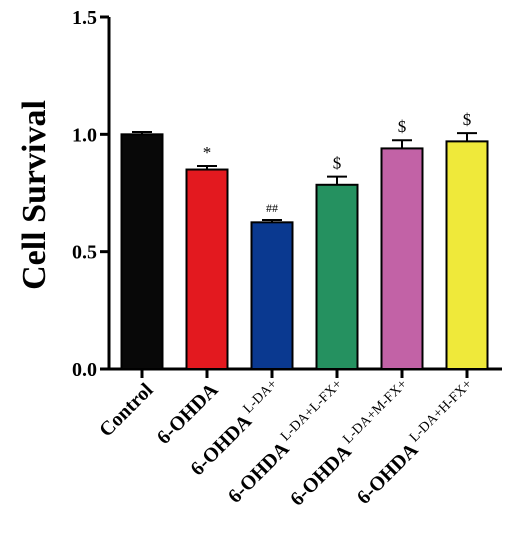 This screenshot has height=550, width=521. I want to click on x-tick-label: 6-OHDAL-DA+L-FX+, so click(287, 442).